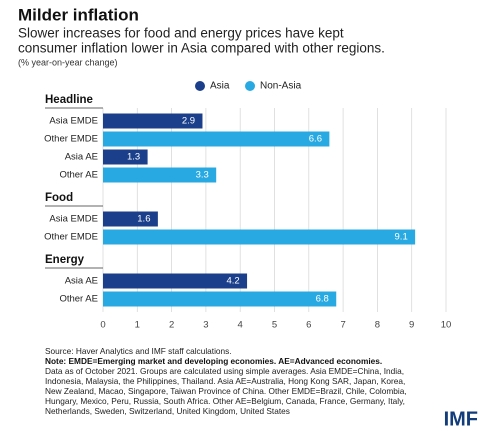 This screenshot has width=500, height=439. Describe the element at coordinates (446, 325) in the screenshot. I see `x-tick-label: 10` at that location.